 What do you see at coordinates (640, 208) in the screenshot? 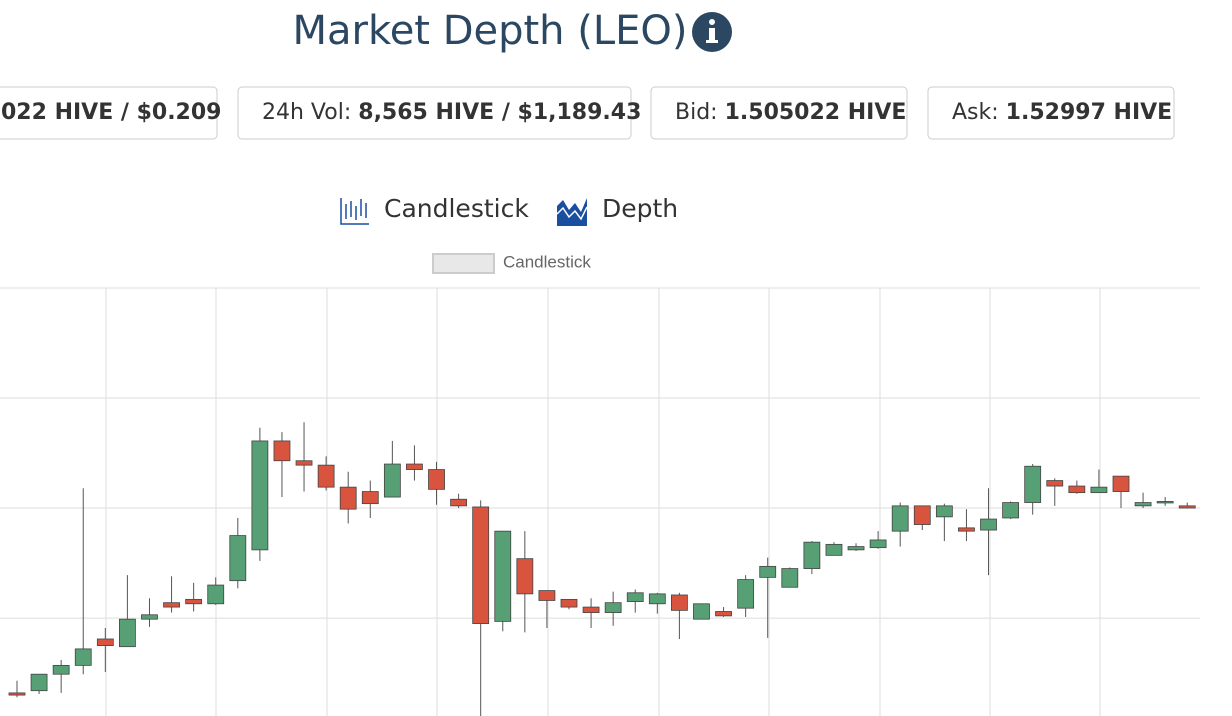
I see `tab-label: Depth` at bounding box center [640, 208].